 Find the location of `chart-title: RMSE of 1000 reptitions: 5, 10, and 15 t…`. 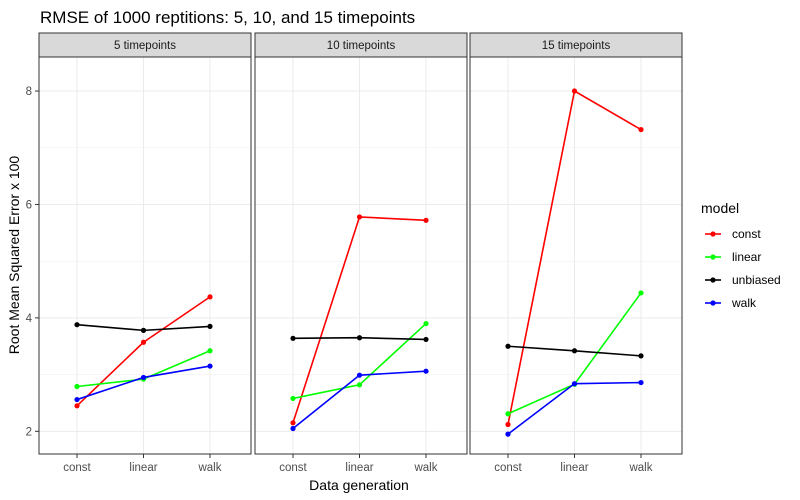

chart-title: RMSE of 1000 reptitions: 5, 10, and 15 t… is located at coordinates (227, 17).